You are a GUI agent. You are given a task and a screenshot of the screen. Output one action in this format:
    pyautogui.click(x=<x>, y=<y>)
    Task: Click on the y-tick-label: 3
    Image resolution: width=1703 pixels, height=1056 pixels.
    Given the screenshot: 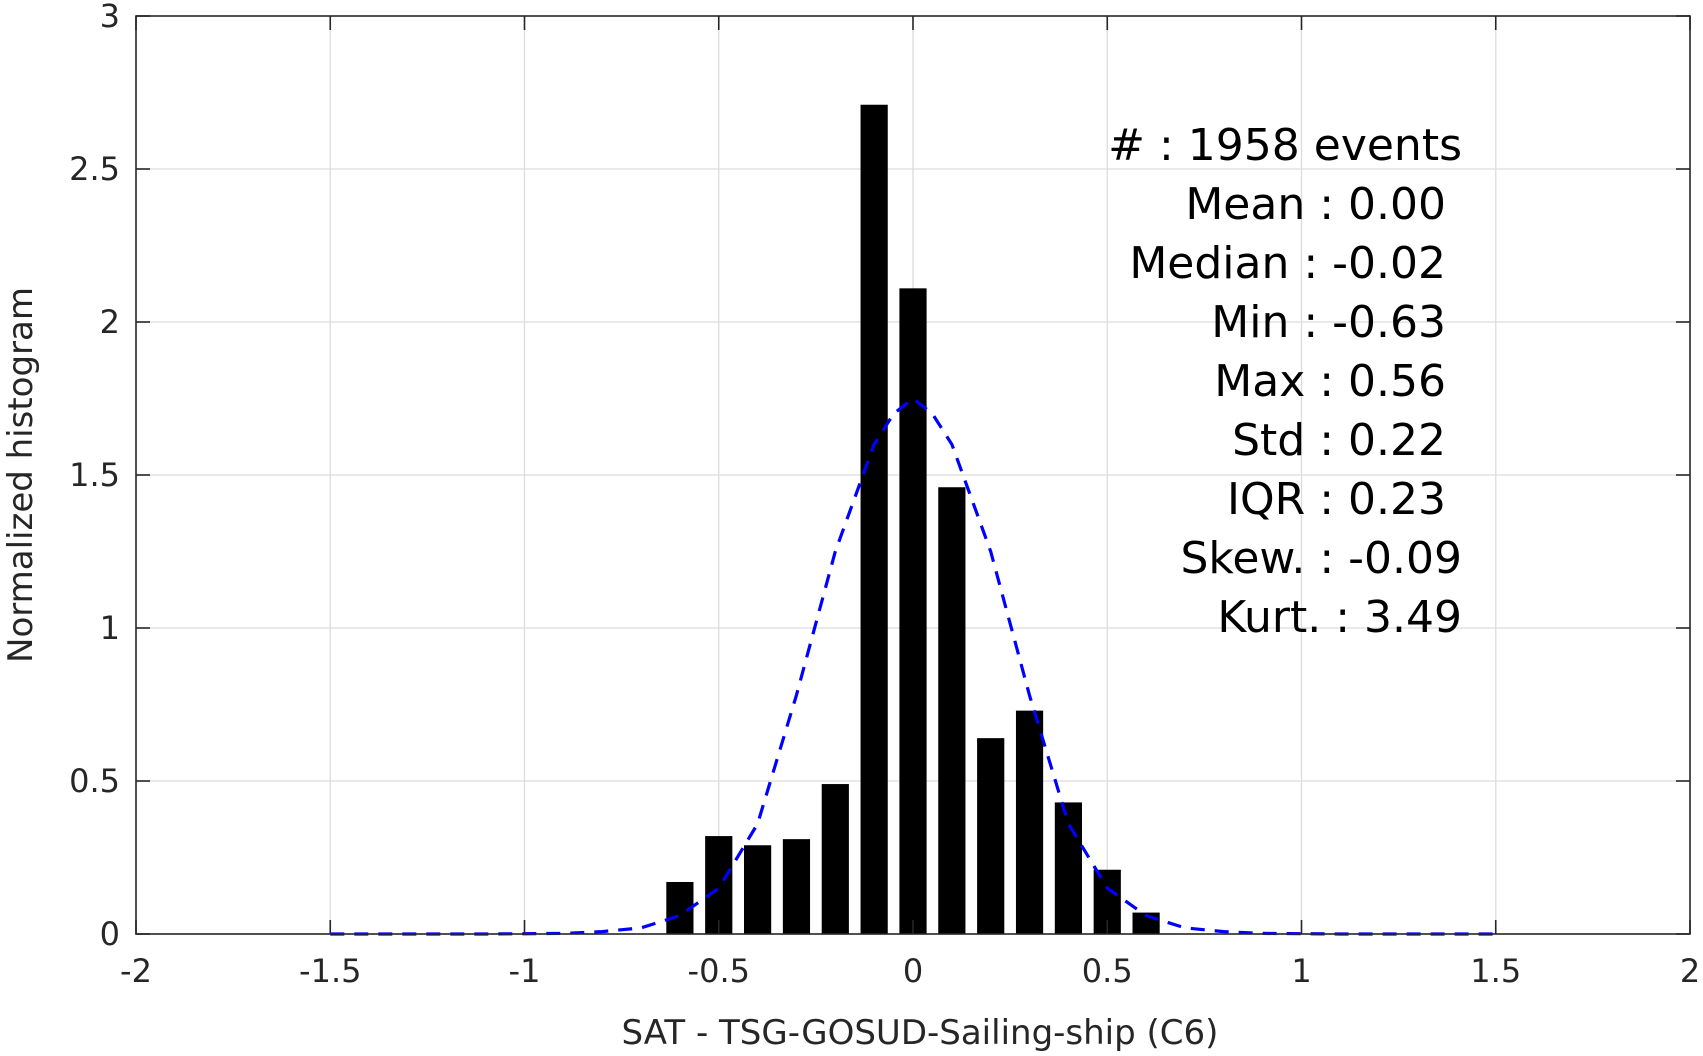 What is the action you would take?
    pyautogui.click(x=110, y=17)
    